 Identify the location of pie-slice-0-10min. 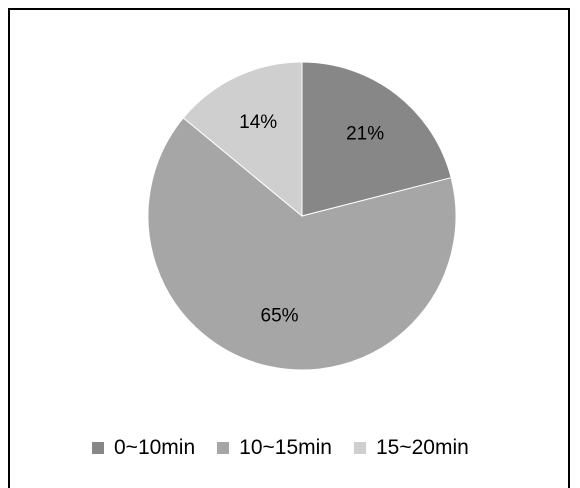
(376, 139).